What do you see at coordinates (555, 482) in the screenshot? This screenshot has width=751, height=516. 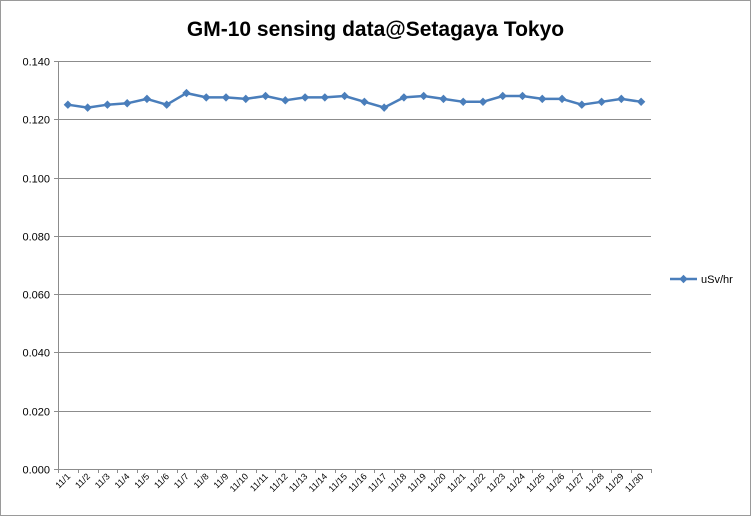 I see `x-tick-label: 11/26` at bounding box center [555, 482].